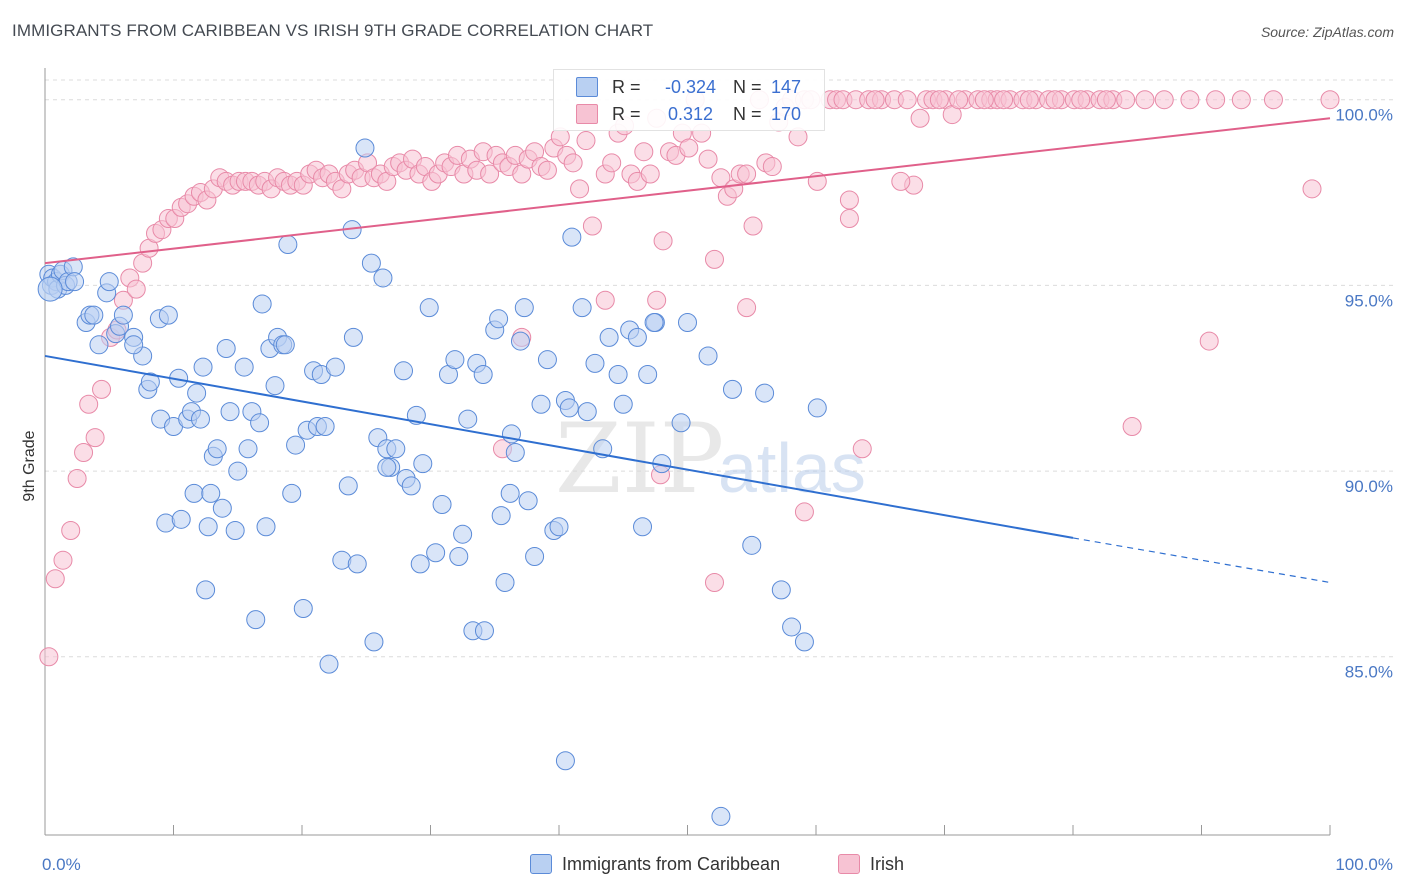 The height and width of the screenshot is (892, 1406). Describe the element at coordinates (688, 87) in the screenshot. I see `stats-row-caribbean: R = -0.324 N = 147` at that location.